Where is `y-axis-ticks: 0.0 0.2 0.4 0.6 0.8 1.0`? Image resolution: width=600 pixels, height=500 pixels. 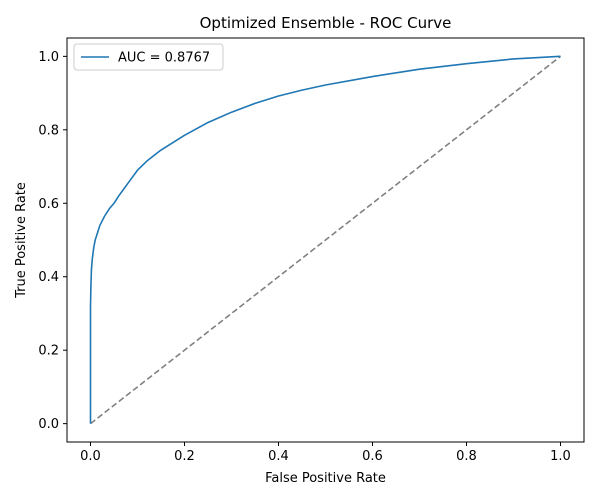
y-axis-ticks: 0.0 0.2 0.4 0.6 0.8 1.0 is located at coordinates (52, 241).